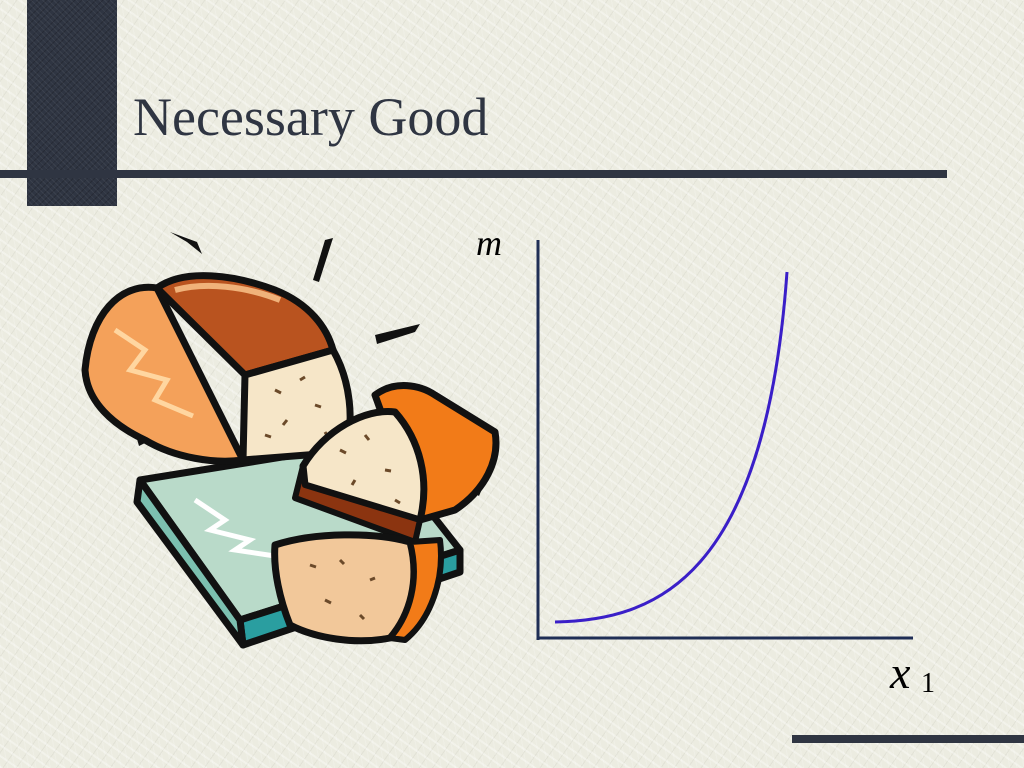 Image resolution: width=1024 pixels, height=768 pixels. Describe the element at coordinates (908, 739) in the screenshot. I see `footer-rule` at that location.